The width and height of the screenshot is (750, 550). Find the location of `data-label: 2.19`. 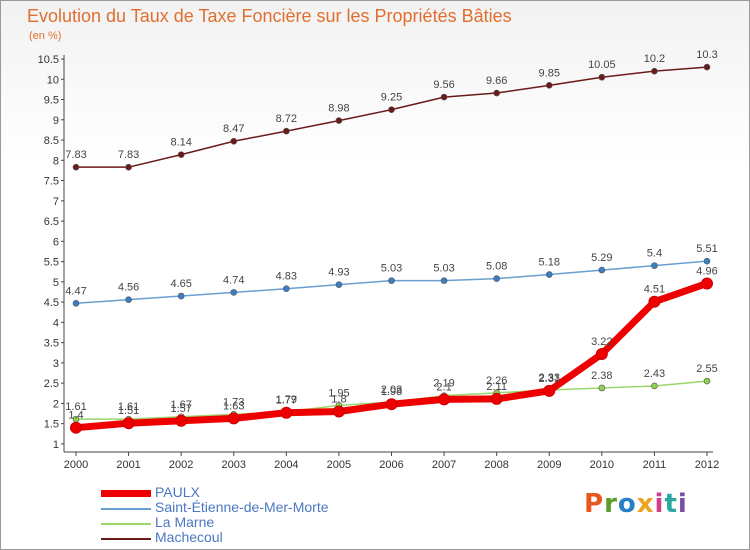

data-label: 2.19 is located at coordinates (443, 384).